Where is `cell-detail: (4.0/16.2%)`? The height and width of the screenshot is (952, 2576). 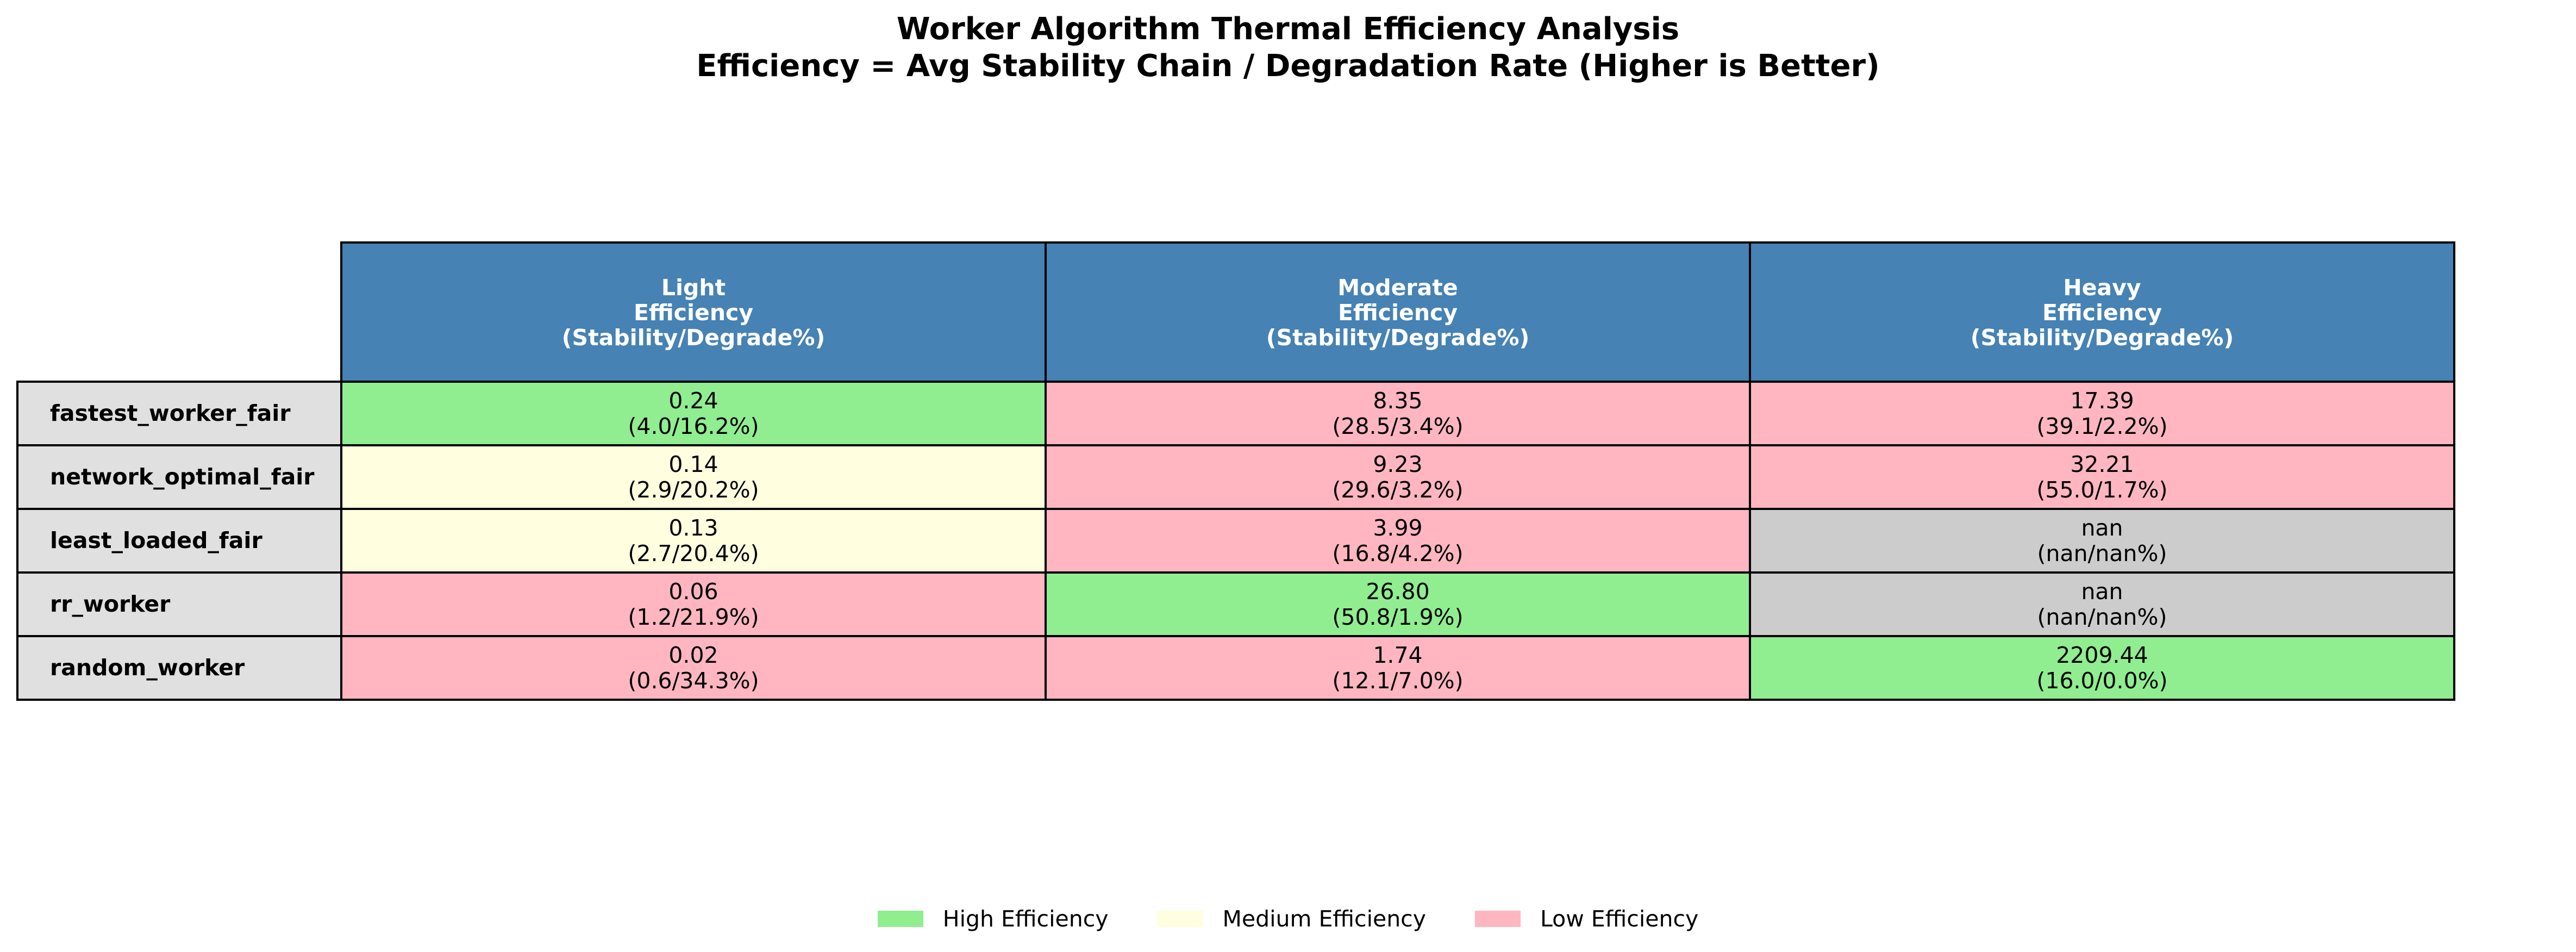 cell-detail: (4.0/16.2%) is located at coordinates (693, 426).